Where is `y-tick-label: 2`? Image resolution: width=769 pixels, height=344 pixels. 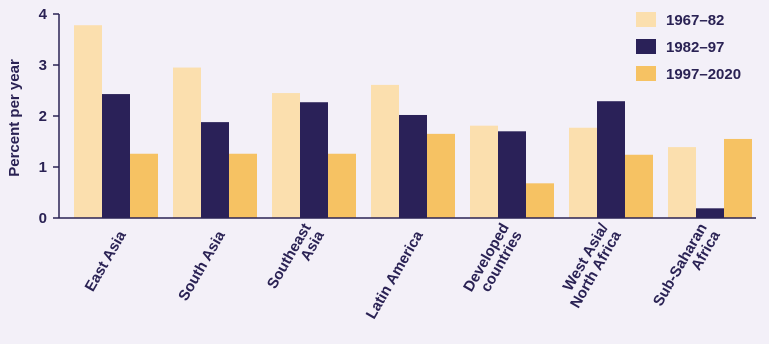 y-tick-label: 2 is located at coordinates (43, 116).